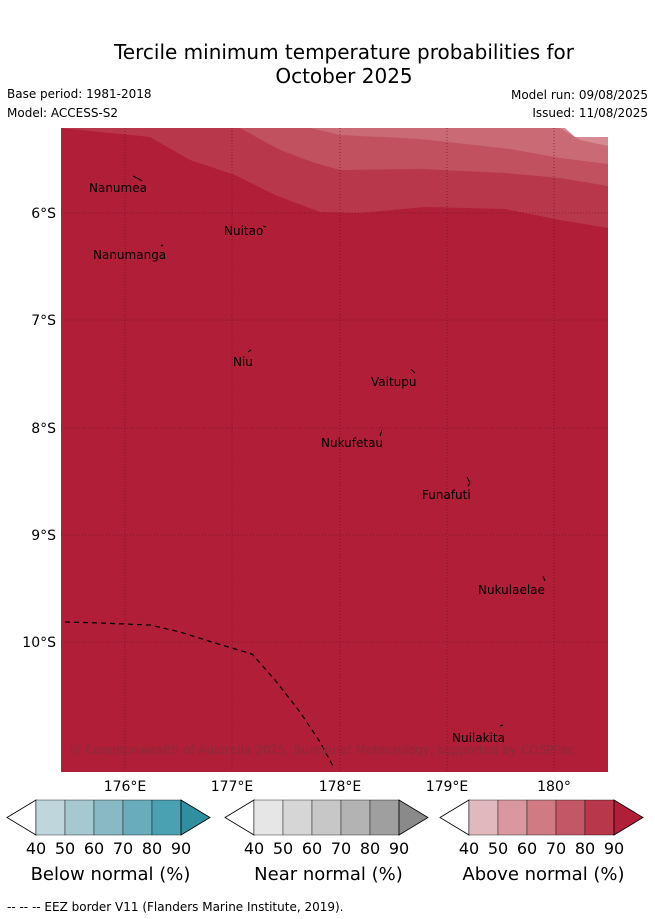  Describe the element at coordinates (125, 787) in the screenshot. I see `lon-label-176e: 176°E` at that location.